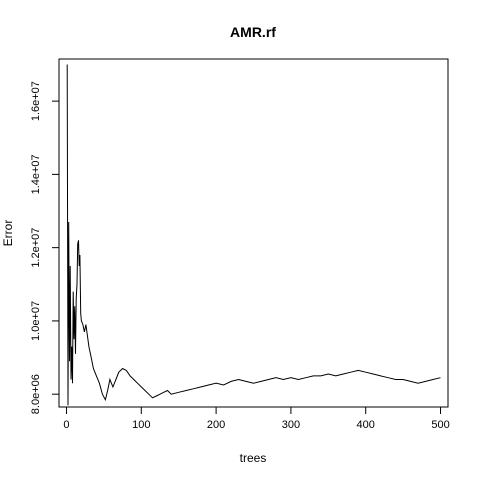 Image resolution: width=480 pixels, height=480 pixels. I want to click on y-axis-label: Error, so click(8, 233).